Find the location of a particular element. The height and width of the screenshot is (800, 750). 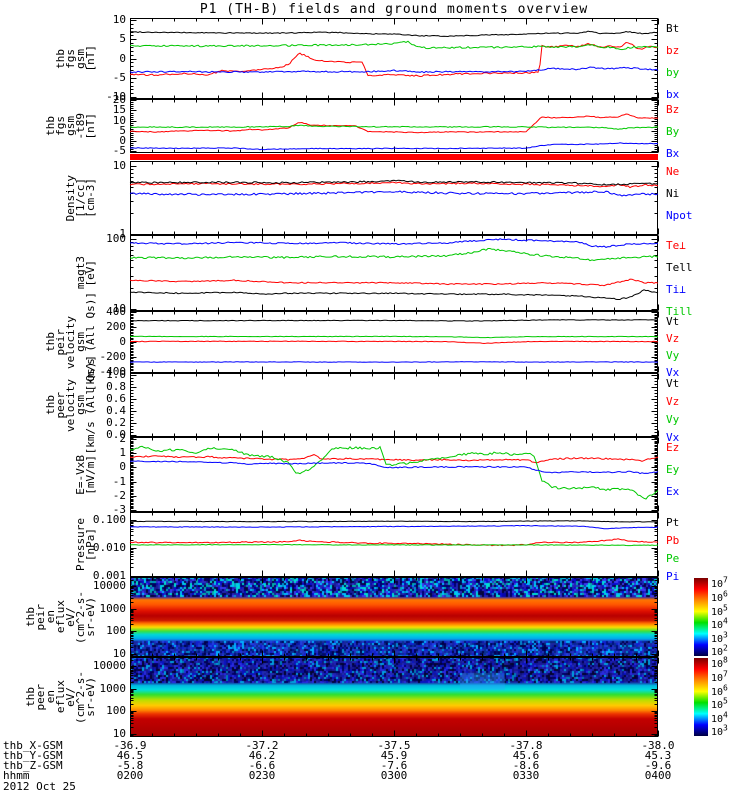

xaxis-tick-value: 45.6 is located at coordinates (526, 755).